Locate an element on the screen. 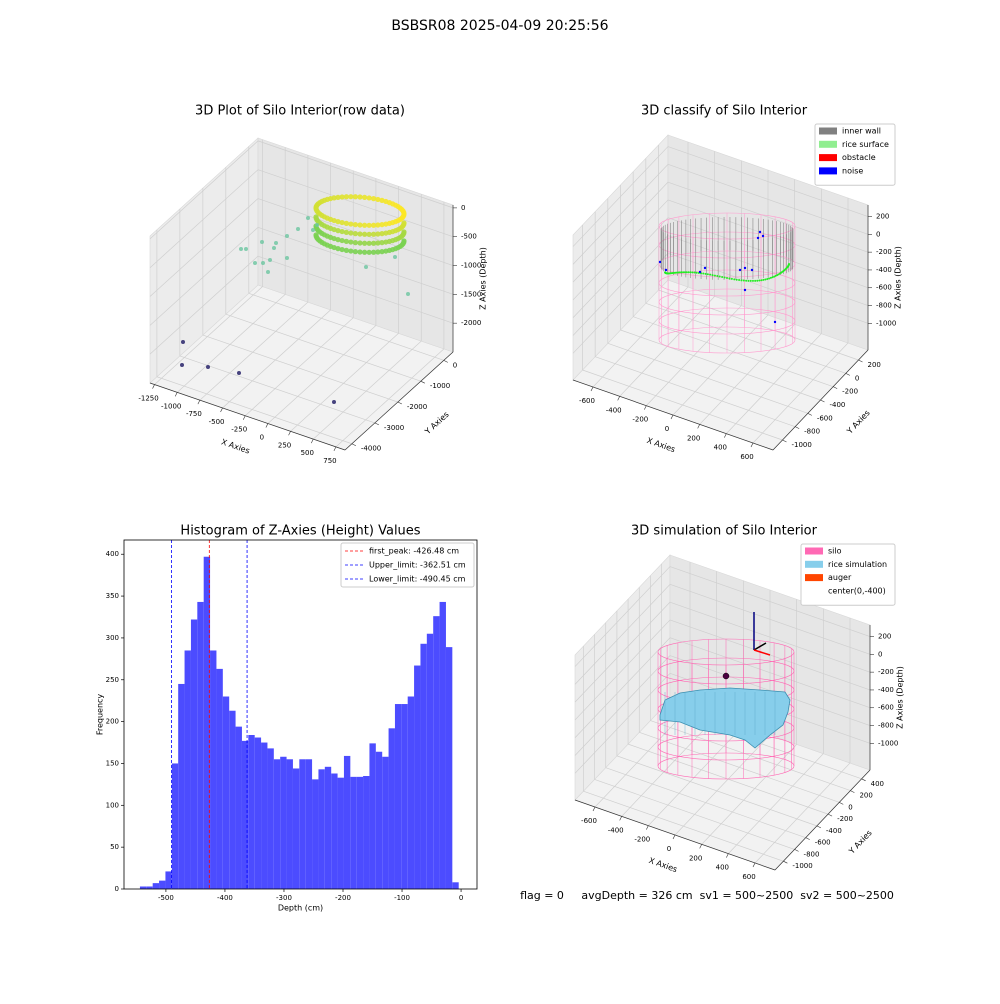 The height and width of the screenshot is (1004, 1000). simulation is located at coordinates (726, 696).